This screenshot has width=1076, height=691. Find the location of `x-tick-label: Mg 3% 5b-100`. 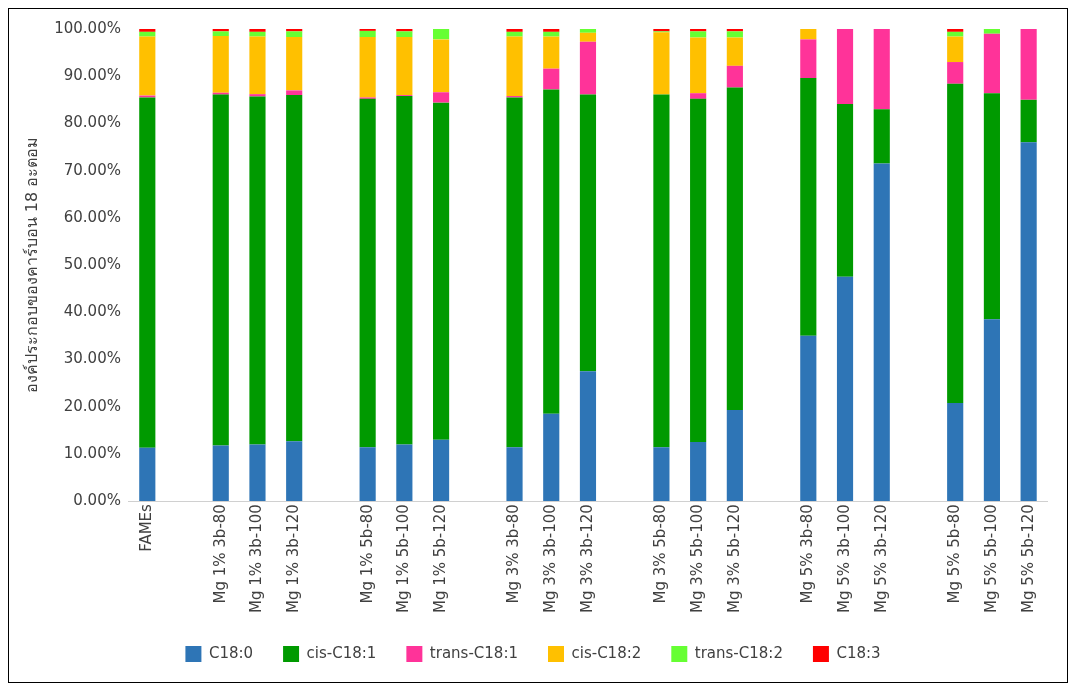

x-tick-label: Mg 3% 5b-100 is located at coordinates (697, 558).